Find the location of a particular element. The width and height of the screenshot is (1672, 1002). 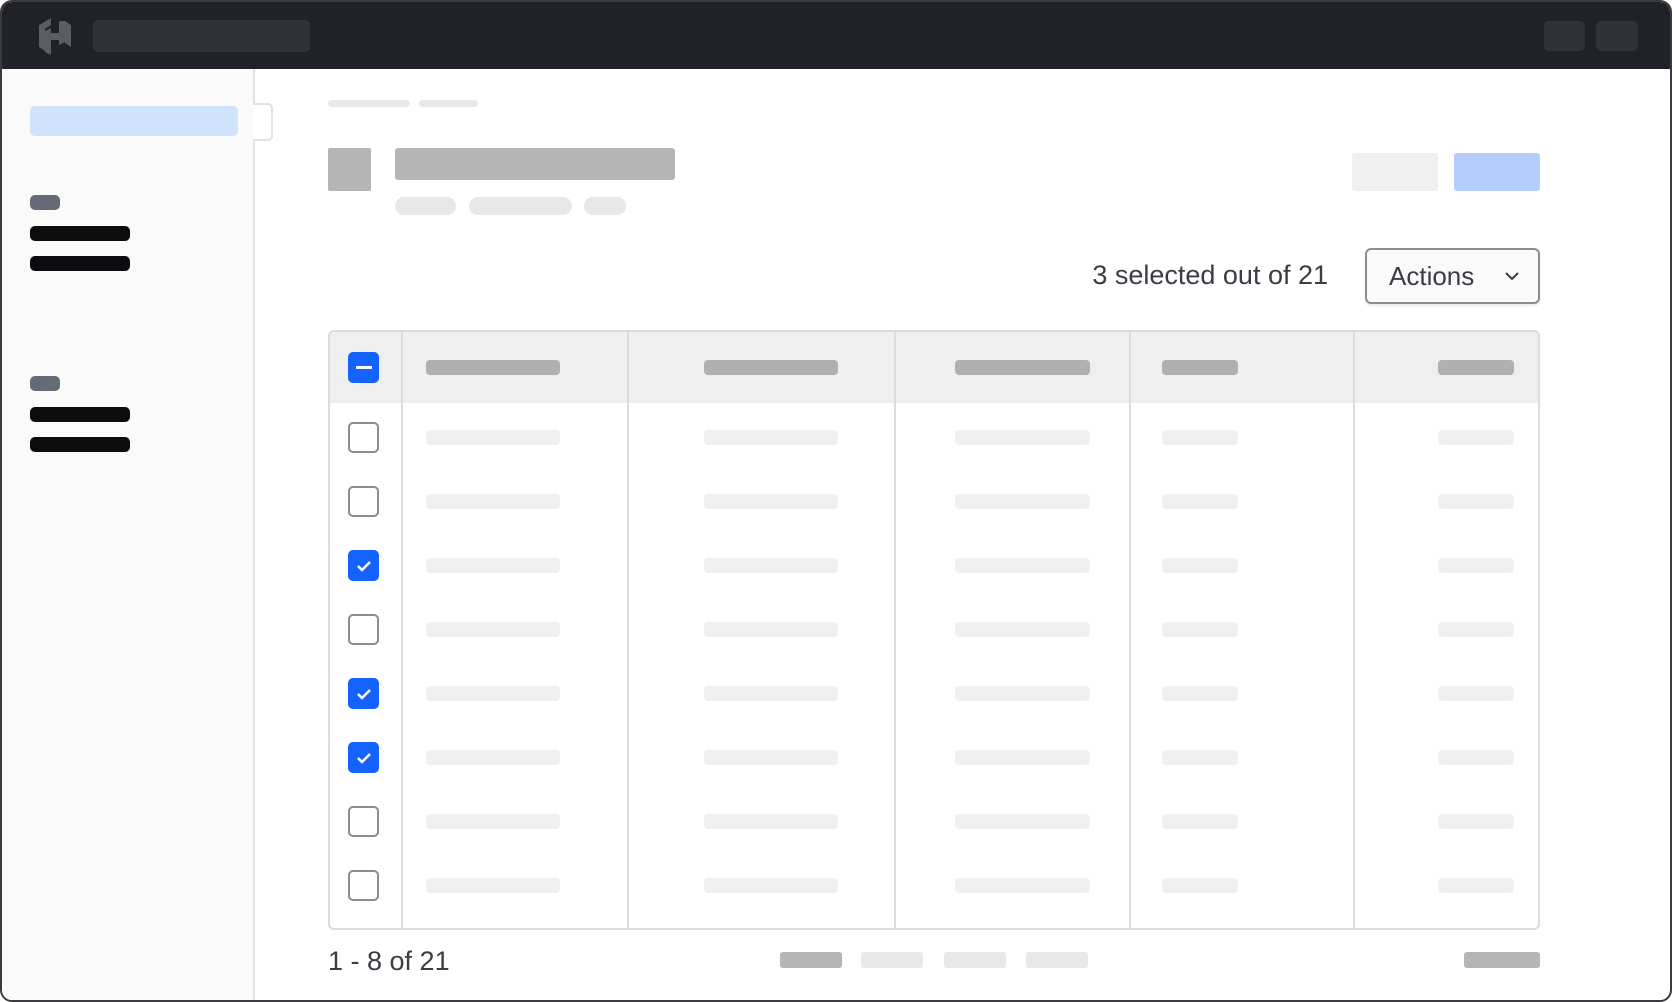

page-icon is located at coordinates (349, 169).